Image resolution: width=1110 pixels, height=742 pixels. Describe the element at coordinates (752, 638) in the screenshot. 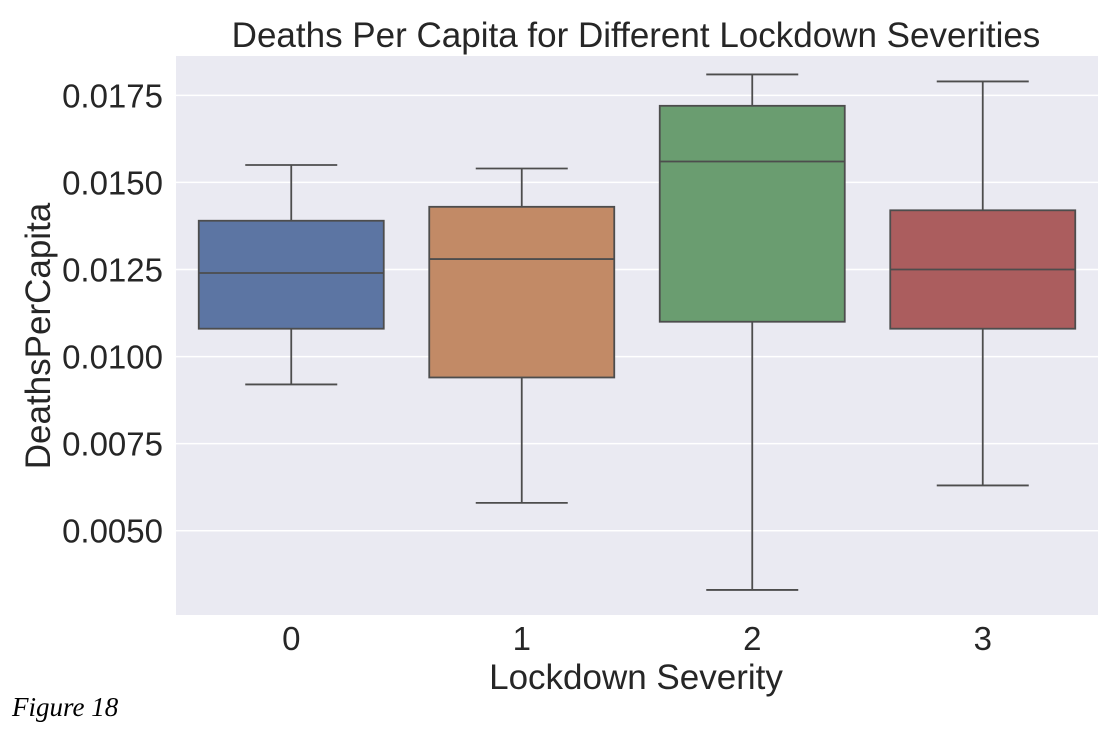

I see `x-tick-label: 2` at that location.